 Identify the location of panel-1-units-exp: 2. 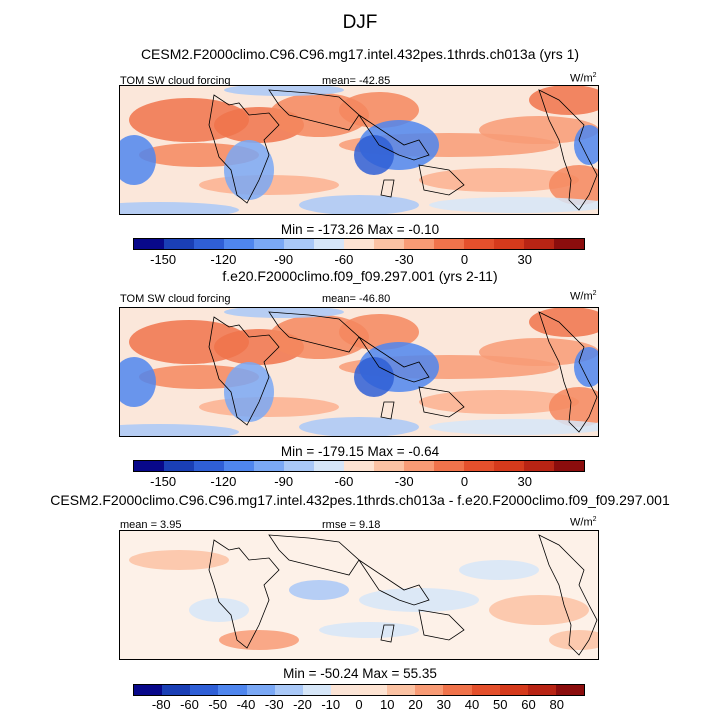
(594, 75).